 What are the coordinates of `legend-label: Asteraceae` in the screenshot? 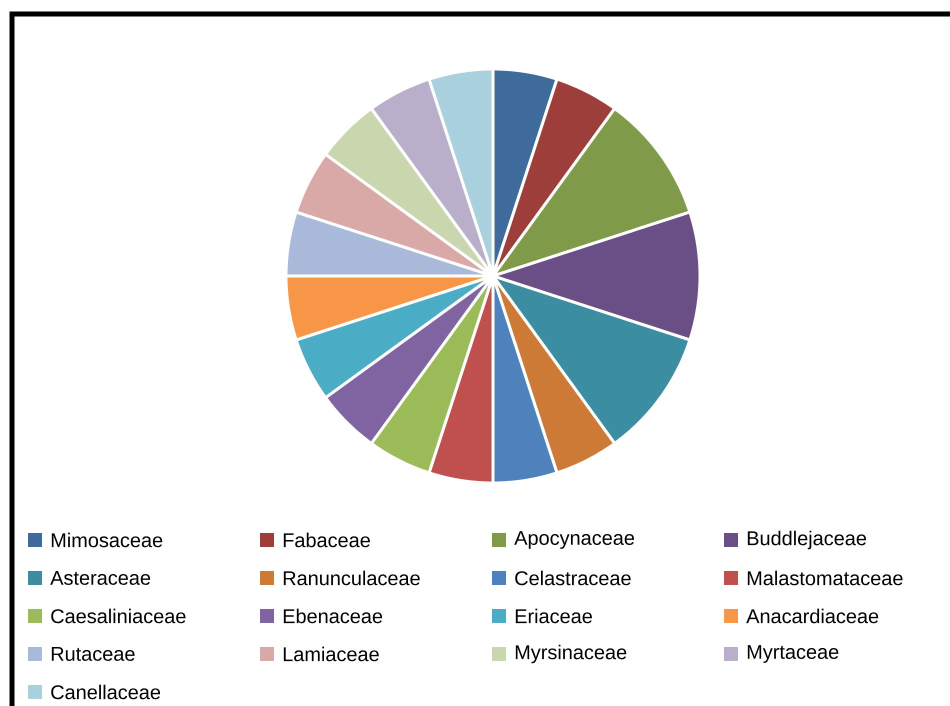 It's located at (100, 578).